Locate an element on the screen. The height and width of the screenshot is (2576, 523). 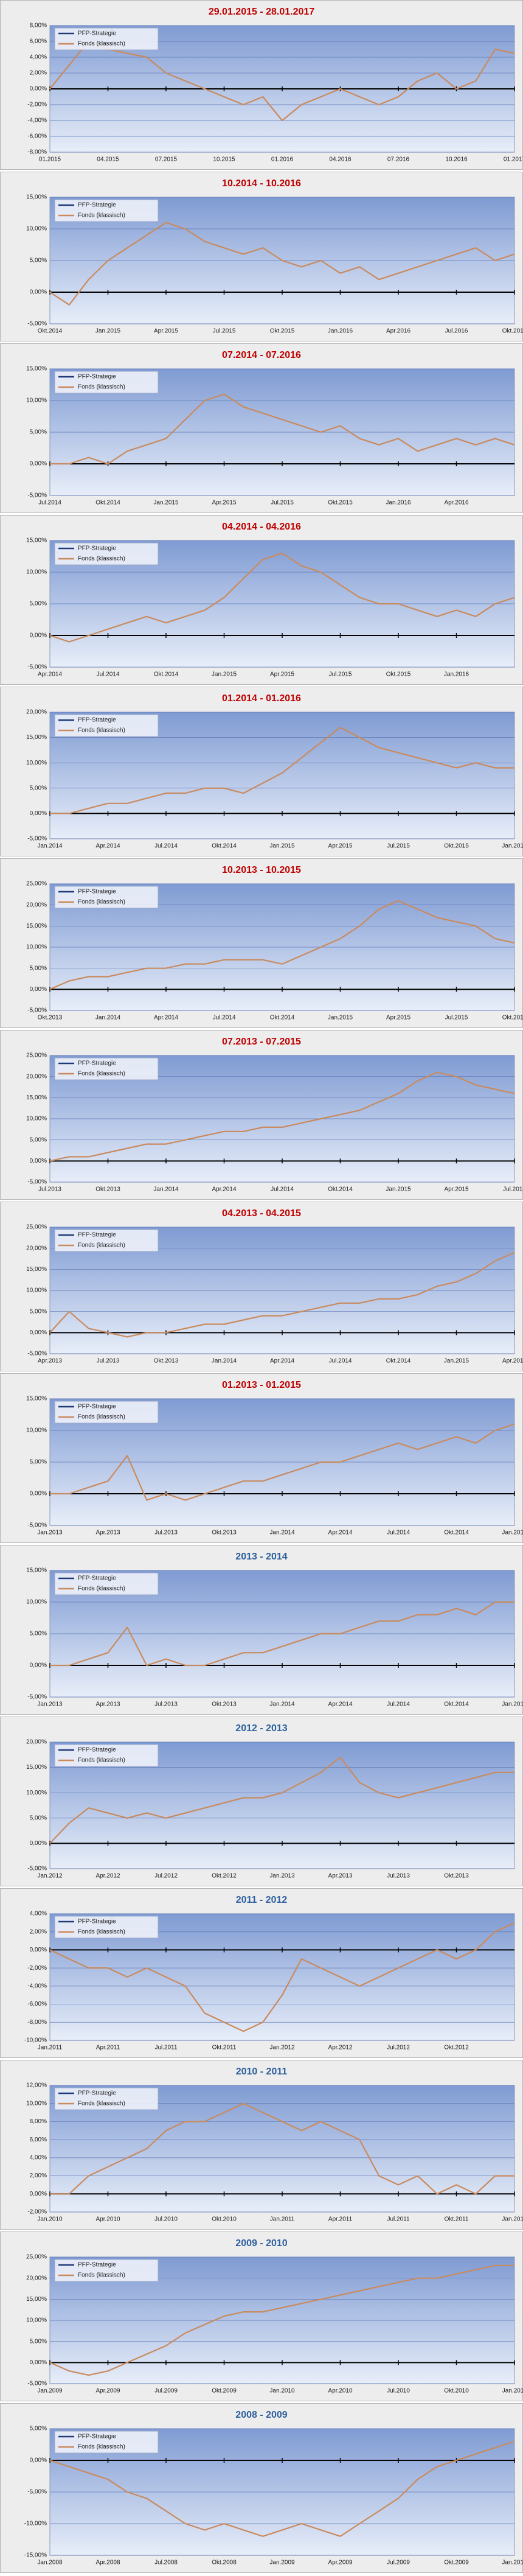
x-tick-label: Apr.2015 is located at coordinates (282, 675).